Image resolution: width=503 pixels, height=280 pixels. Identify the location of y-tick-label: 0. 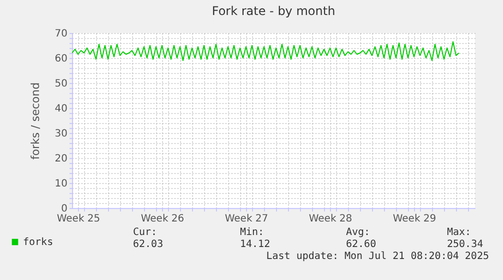
(64, 209).